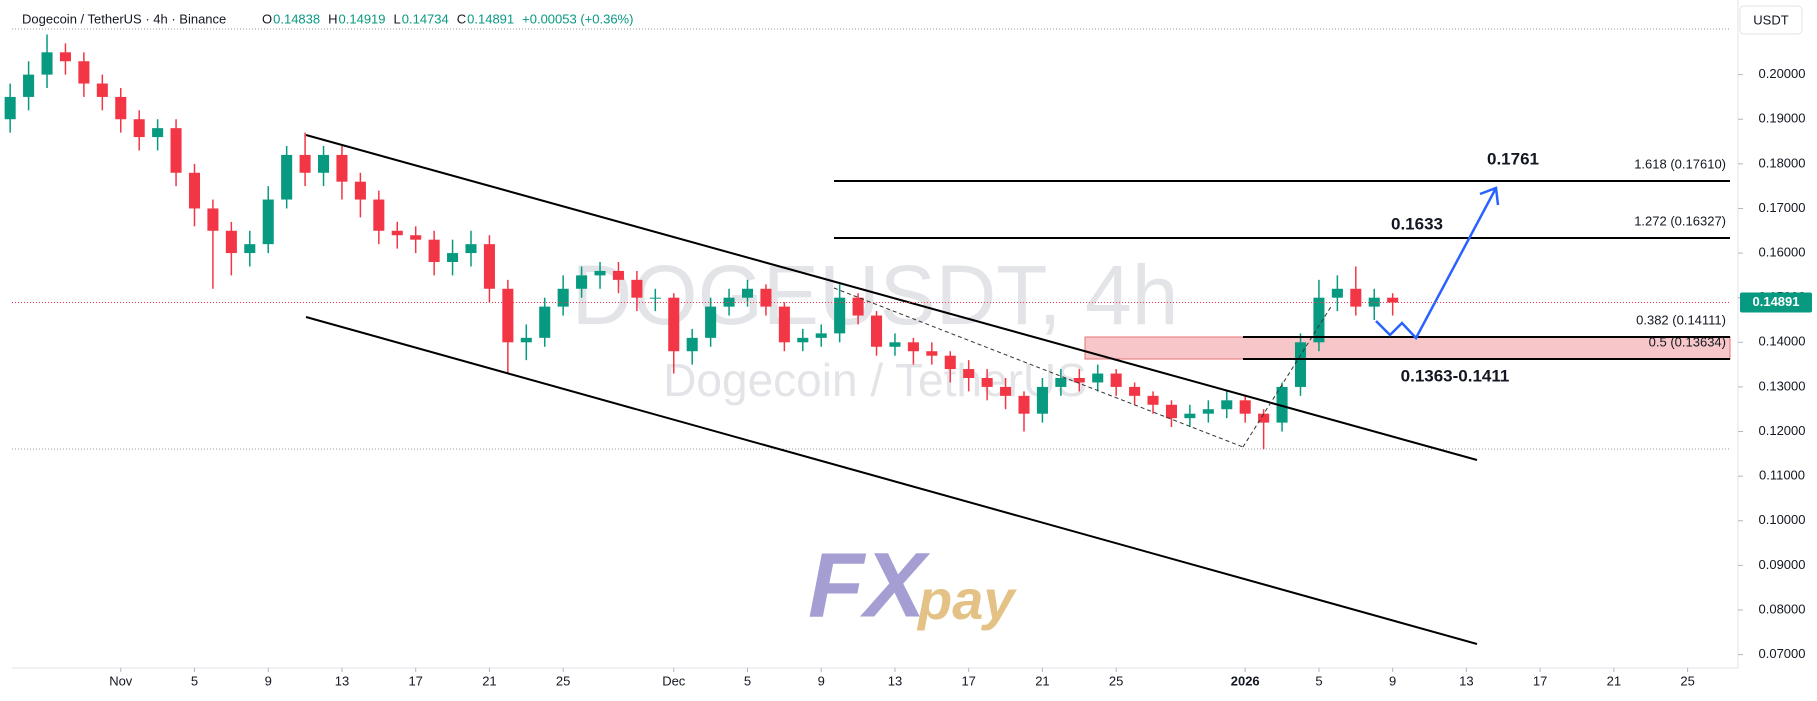  What do you see at coordinates (1782, 519) in the screenshot?
I see `y-tick-label: 0.10000` at bounding box center [1782, 519].